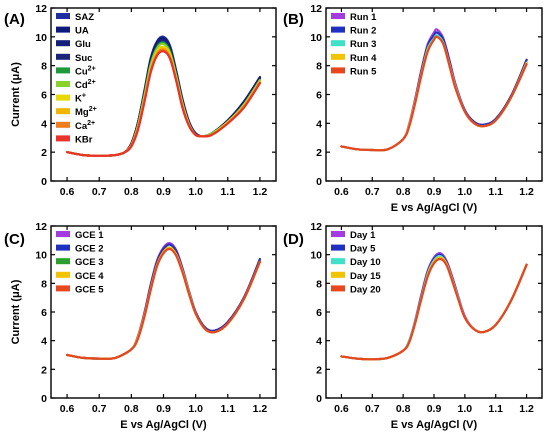  What do you see at coordinates (14, 239) in the screenshot?
I see `panel-label: (C)` at bounding box center [14, 239].